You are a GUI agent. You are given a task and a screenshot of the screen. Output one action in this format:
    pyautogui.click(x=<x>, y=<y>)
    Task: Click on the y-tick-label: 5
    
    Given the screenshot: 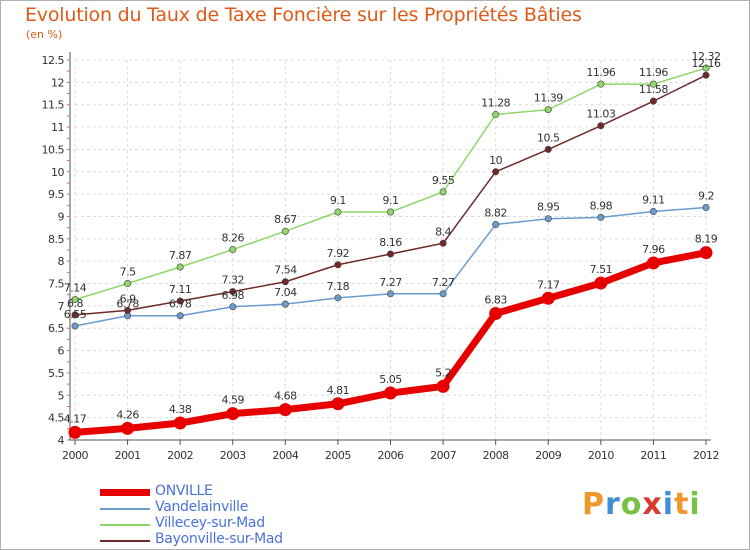 What is the action you would take?
    pyautogui.click(x=61, y=395)
    